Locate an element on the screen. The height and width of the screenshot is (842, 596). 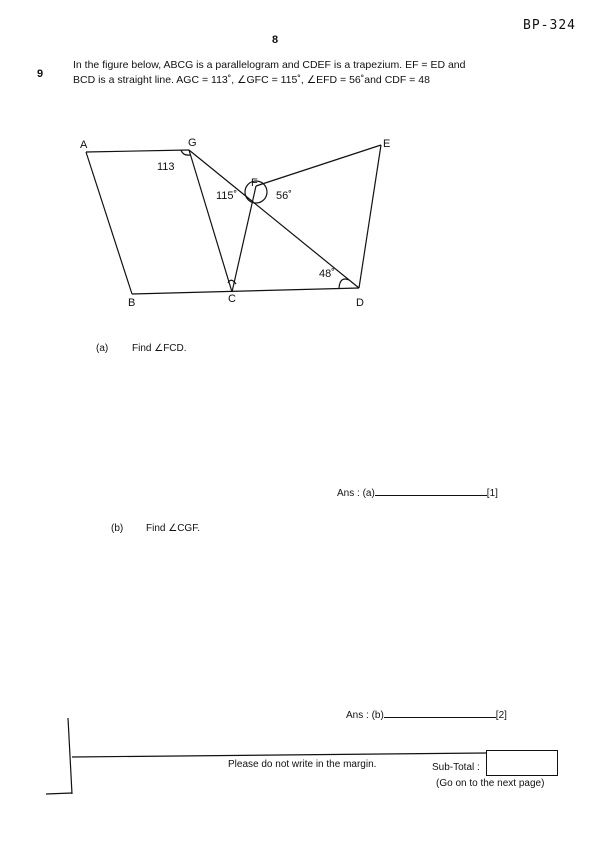
point-label-c: C is located at coordinates (232, 299).